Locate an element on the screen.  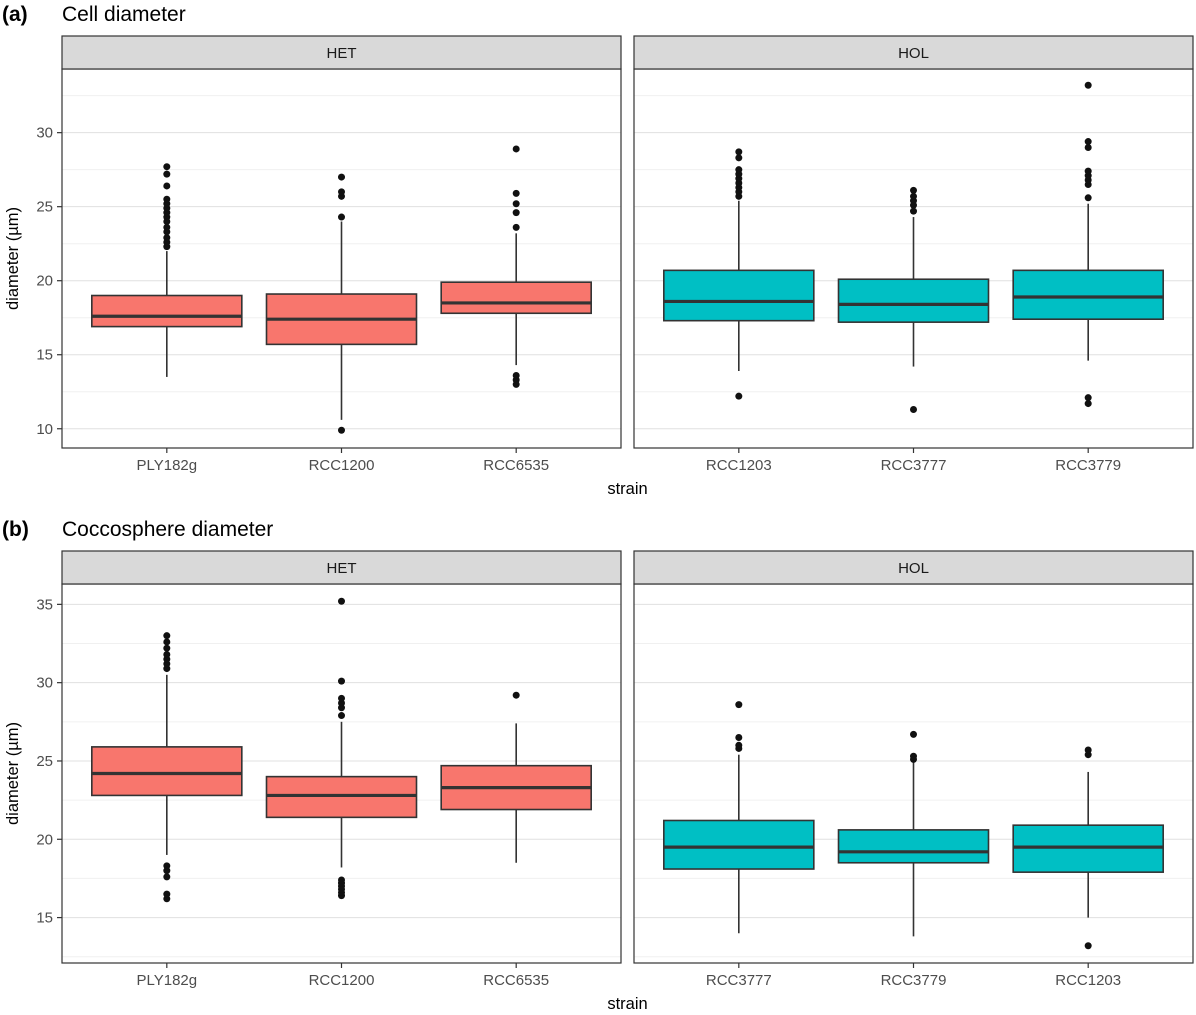
panel-title: Cell diameter is located at coordinates (124, 14).